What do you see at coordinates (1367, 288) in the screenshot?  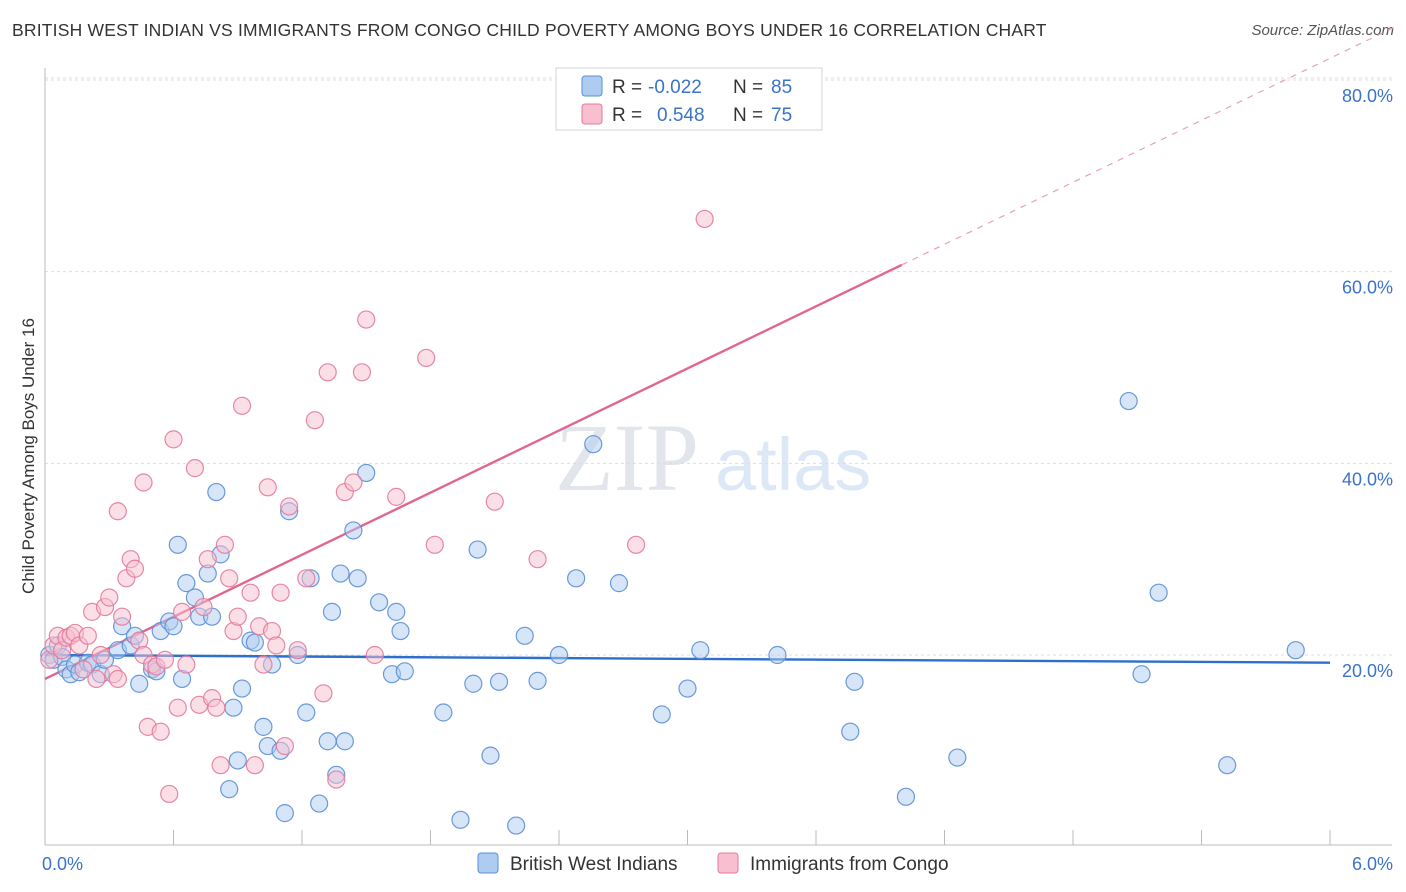 I see `y-tick-label: 60.0%` at bounding box center [1367, 288].